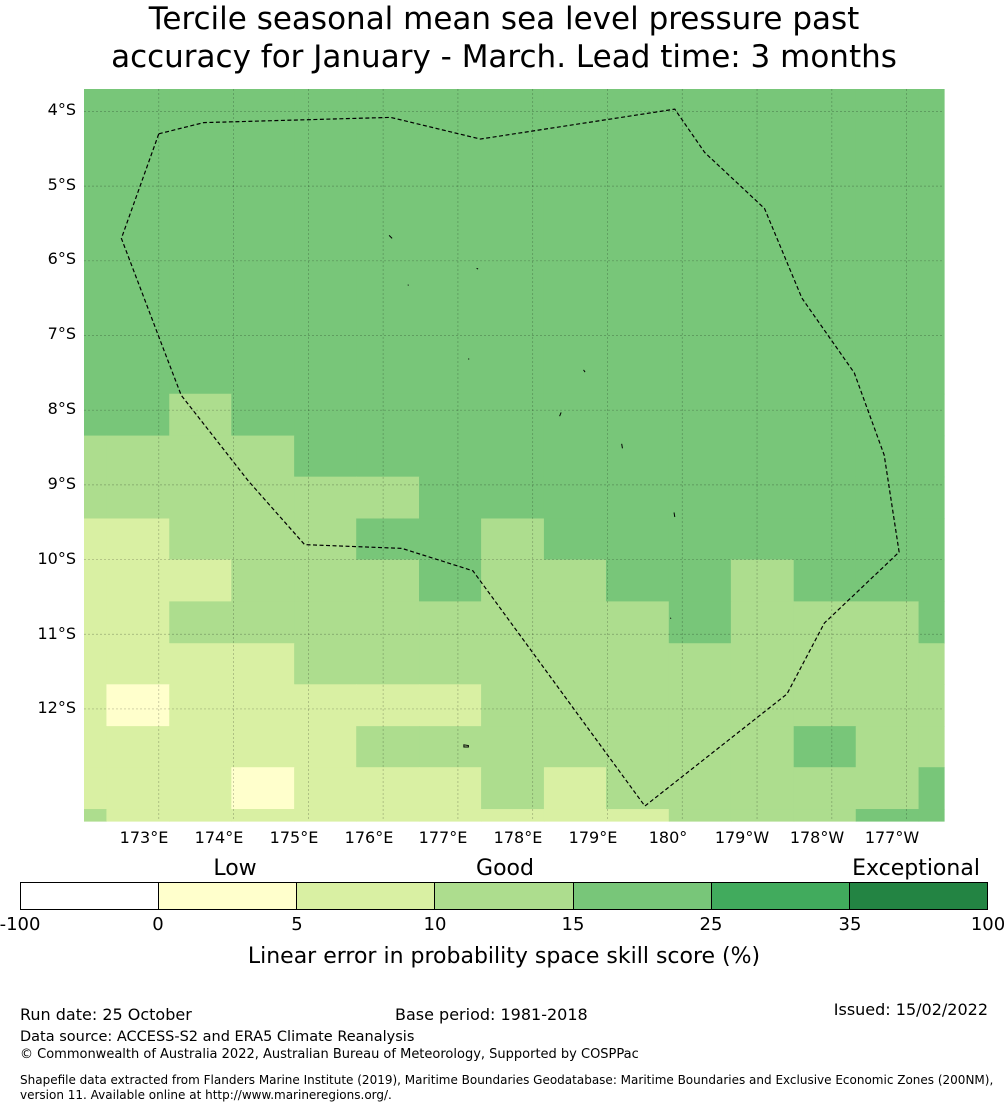 Image resolution: width=1008 pixels, height=1110 pixels. What do you see at coordinates (443, 837) in the screenshot?
I see `lon-label-177e: 177°E` at bounding box center [443, 837].